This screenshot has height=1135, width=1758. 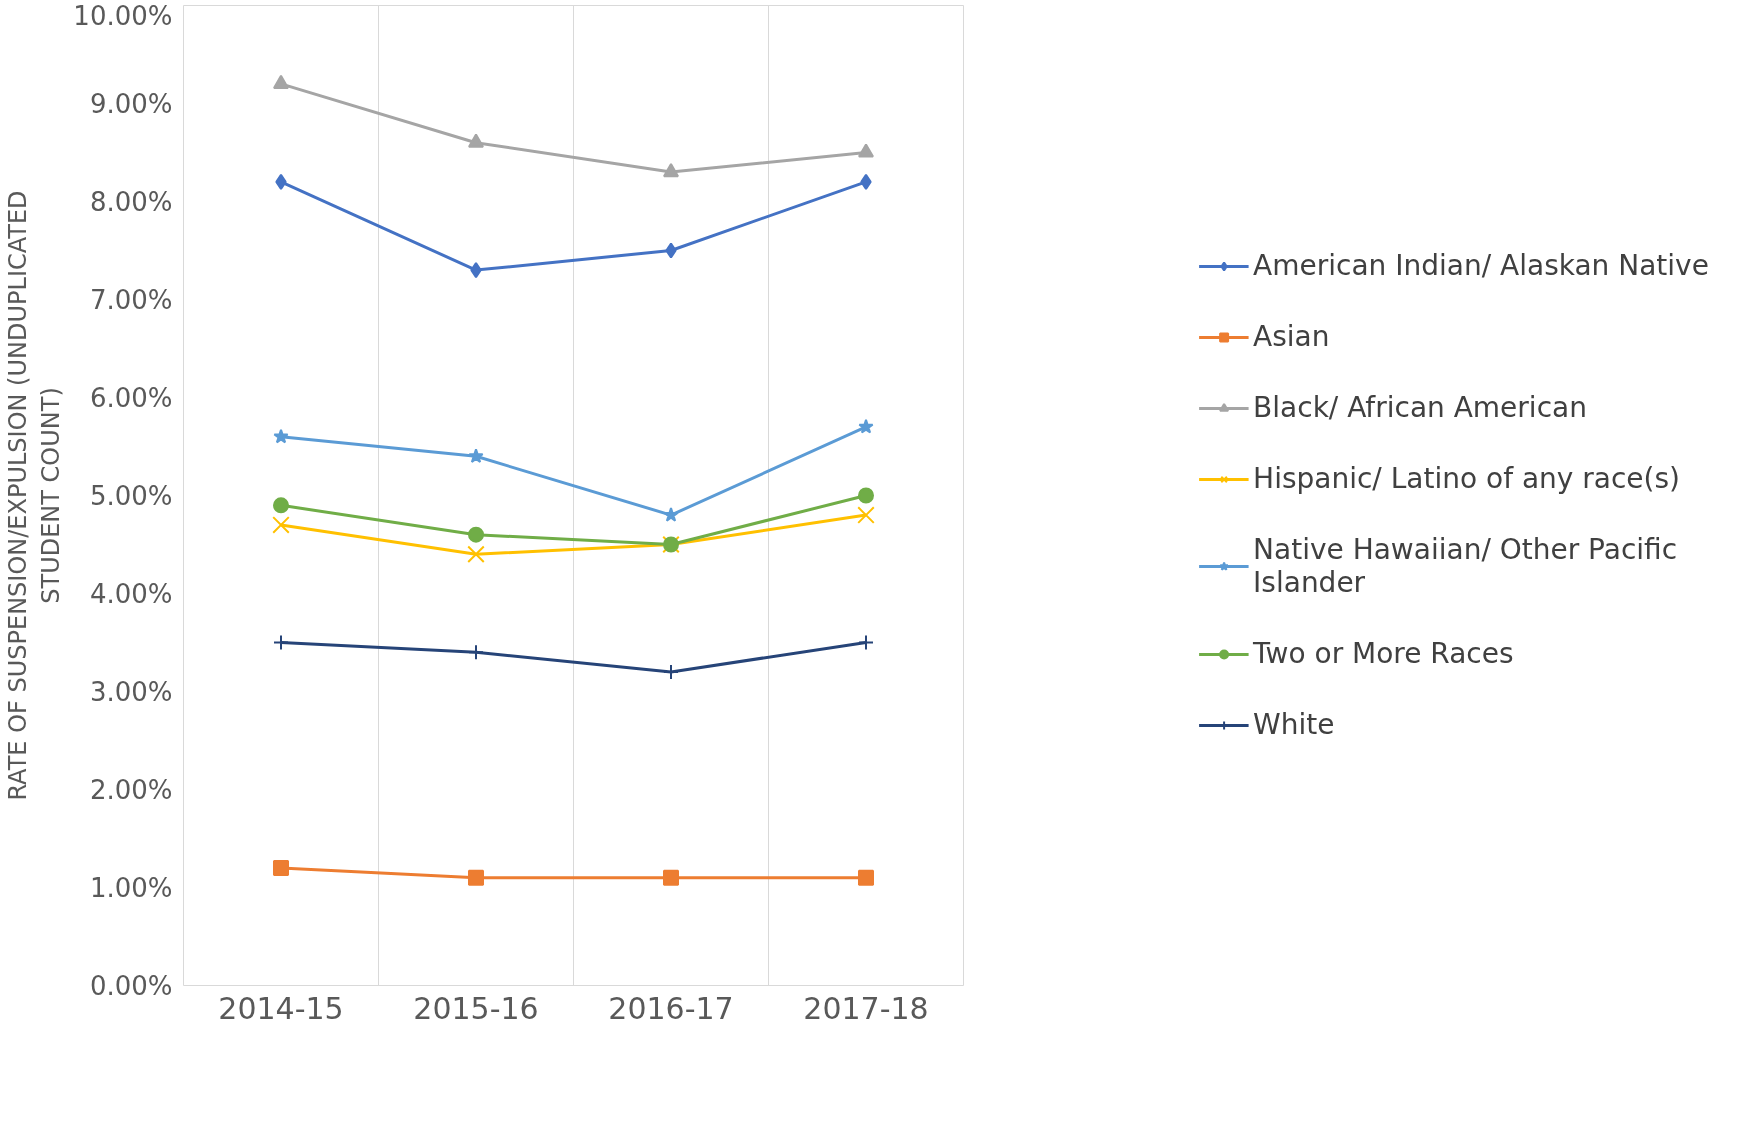 What do you see at coordinates (1420, 407) in the screenshot?
I see `legend-label: Black/ African American` at bounding box center [1420, 407].